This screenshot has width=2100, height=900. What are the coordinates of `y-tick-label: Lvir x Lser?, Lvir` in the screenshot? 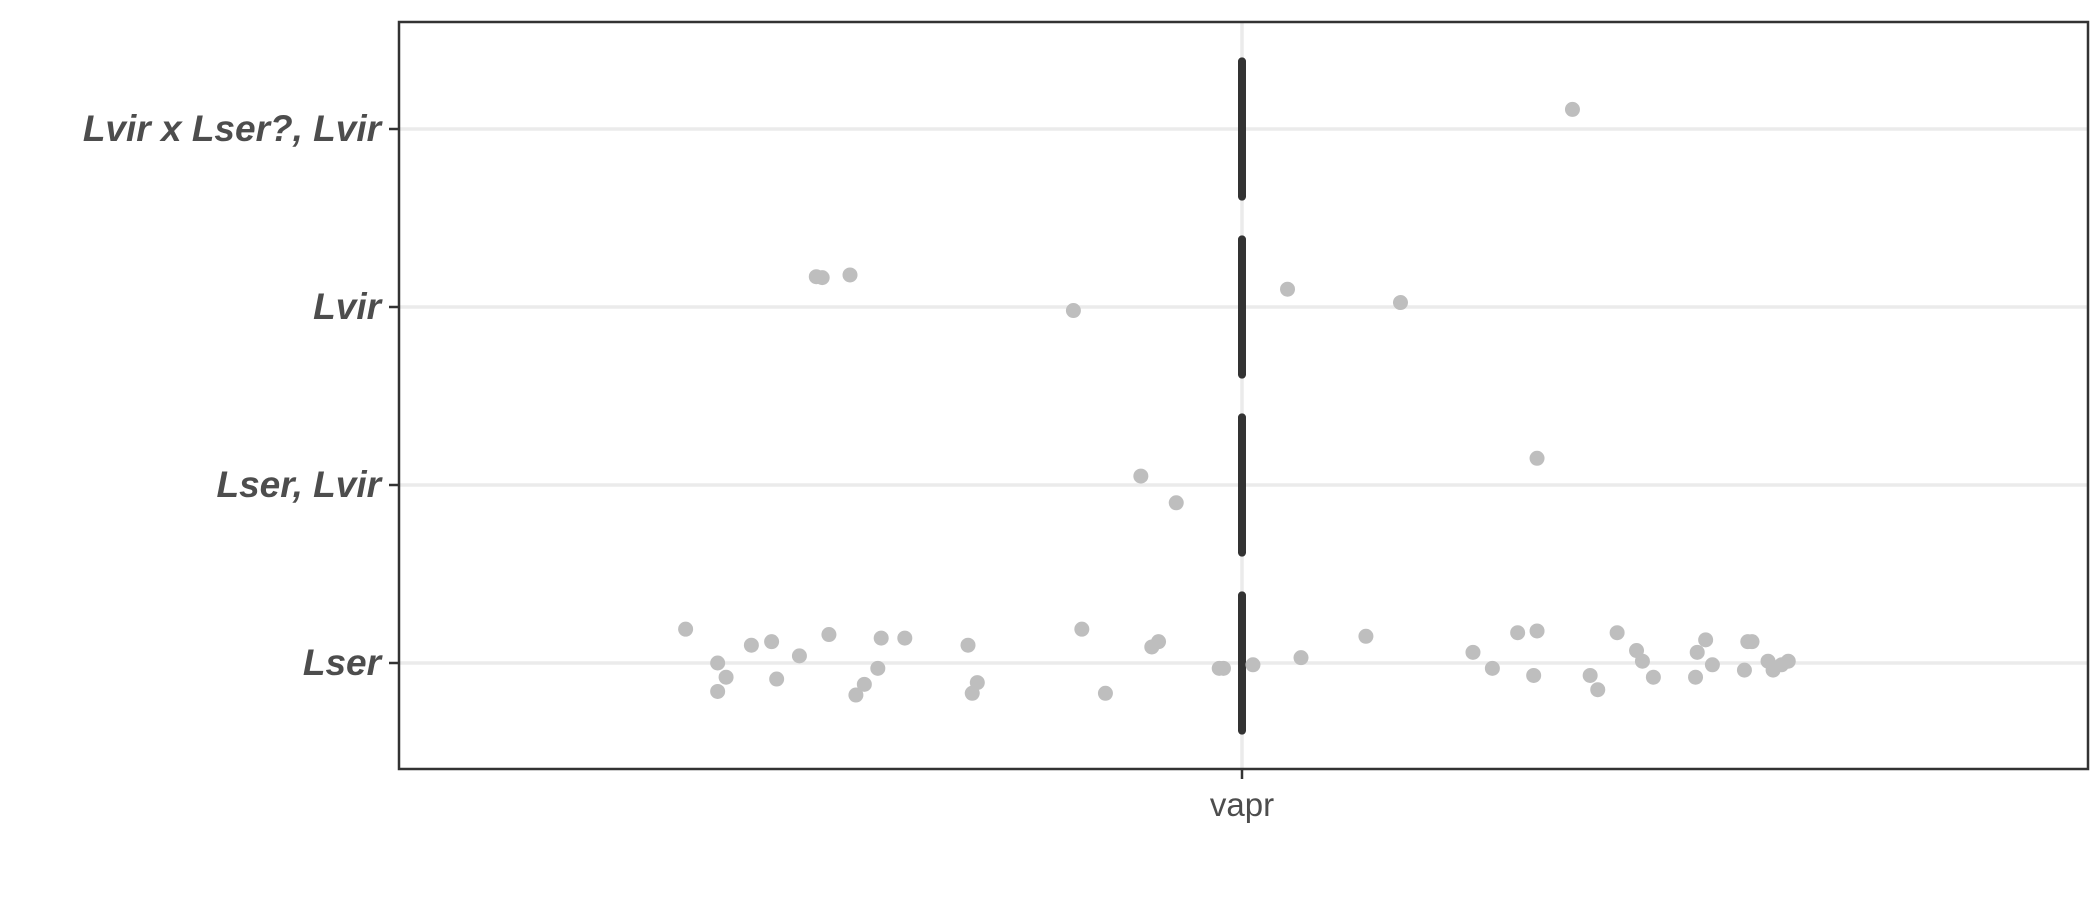 It's located at (233, 128).